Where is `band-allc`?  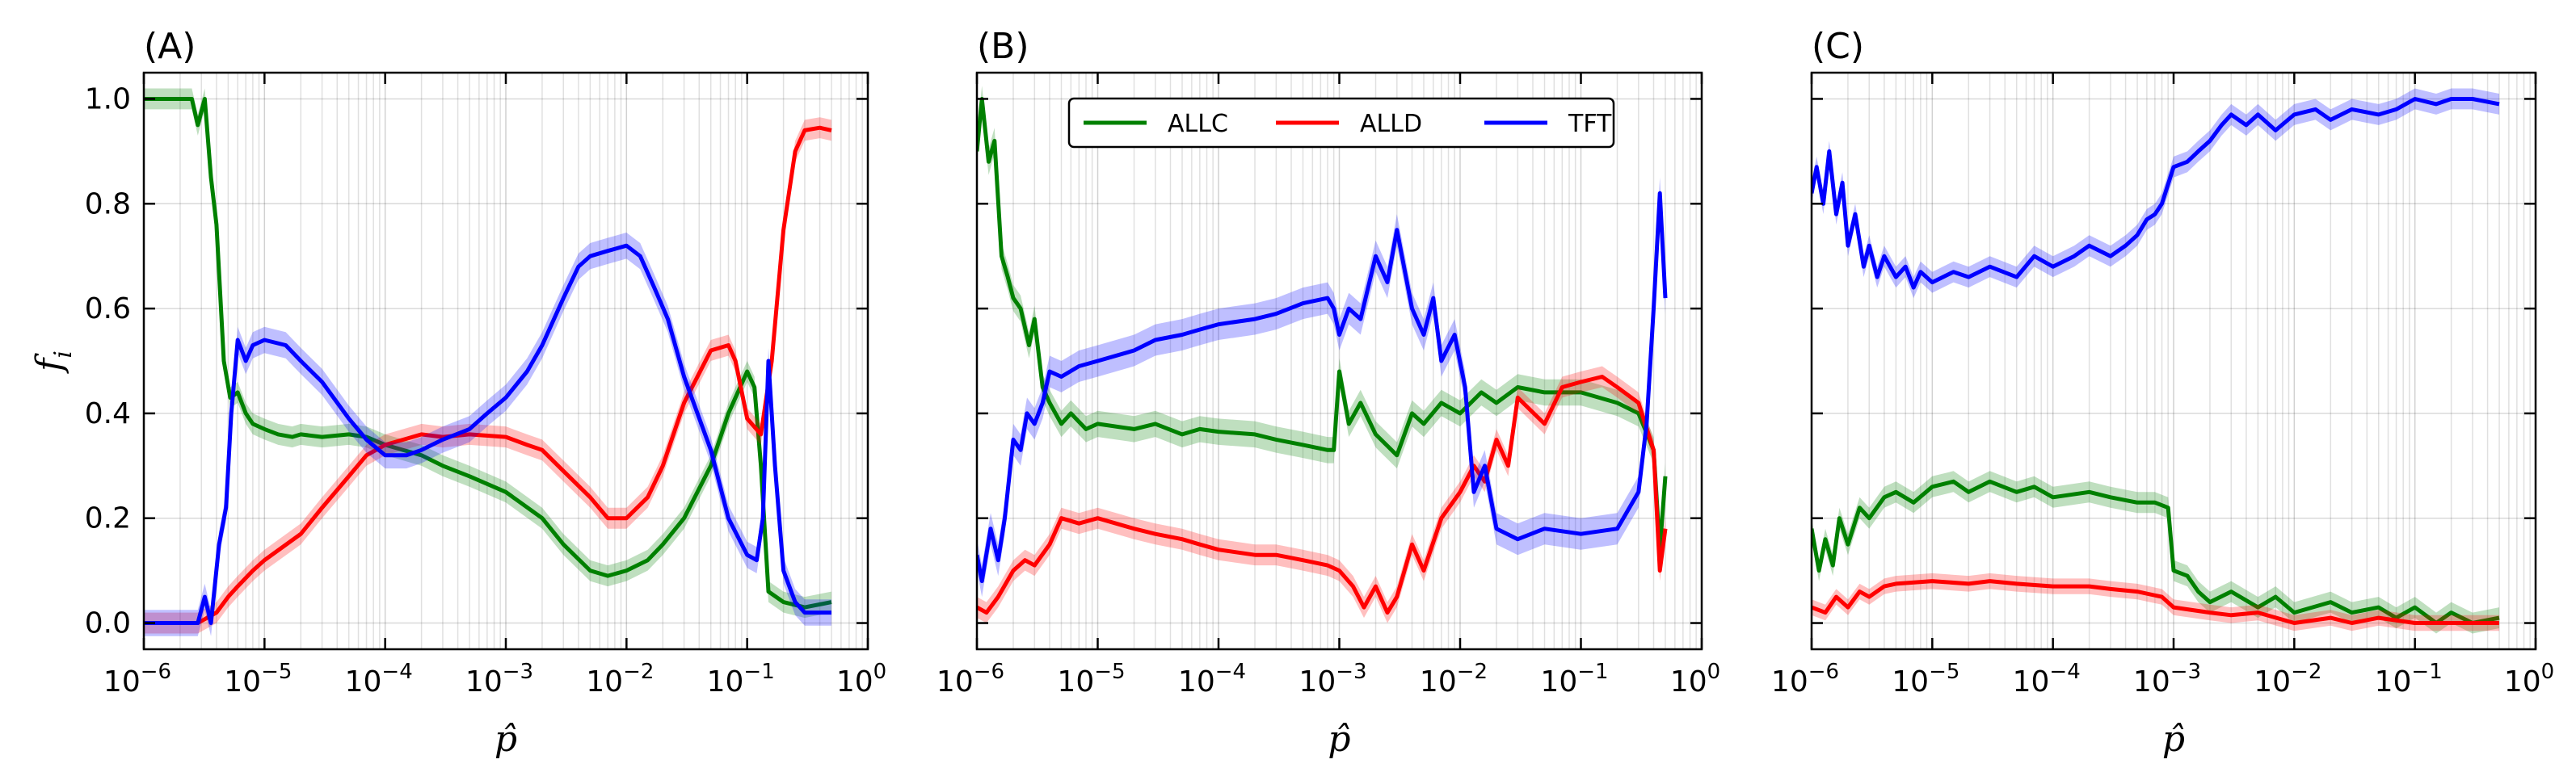
band-allc is located at coordinates (2155, 552).